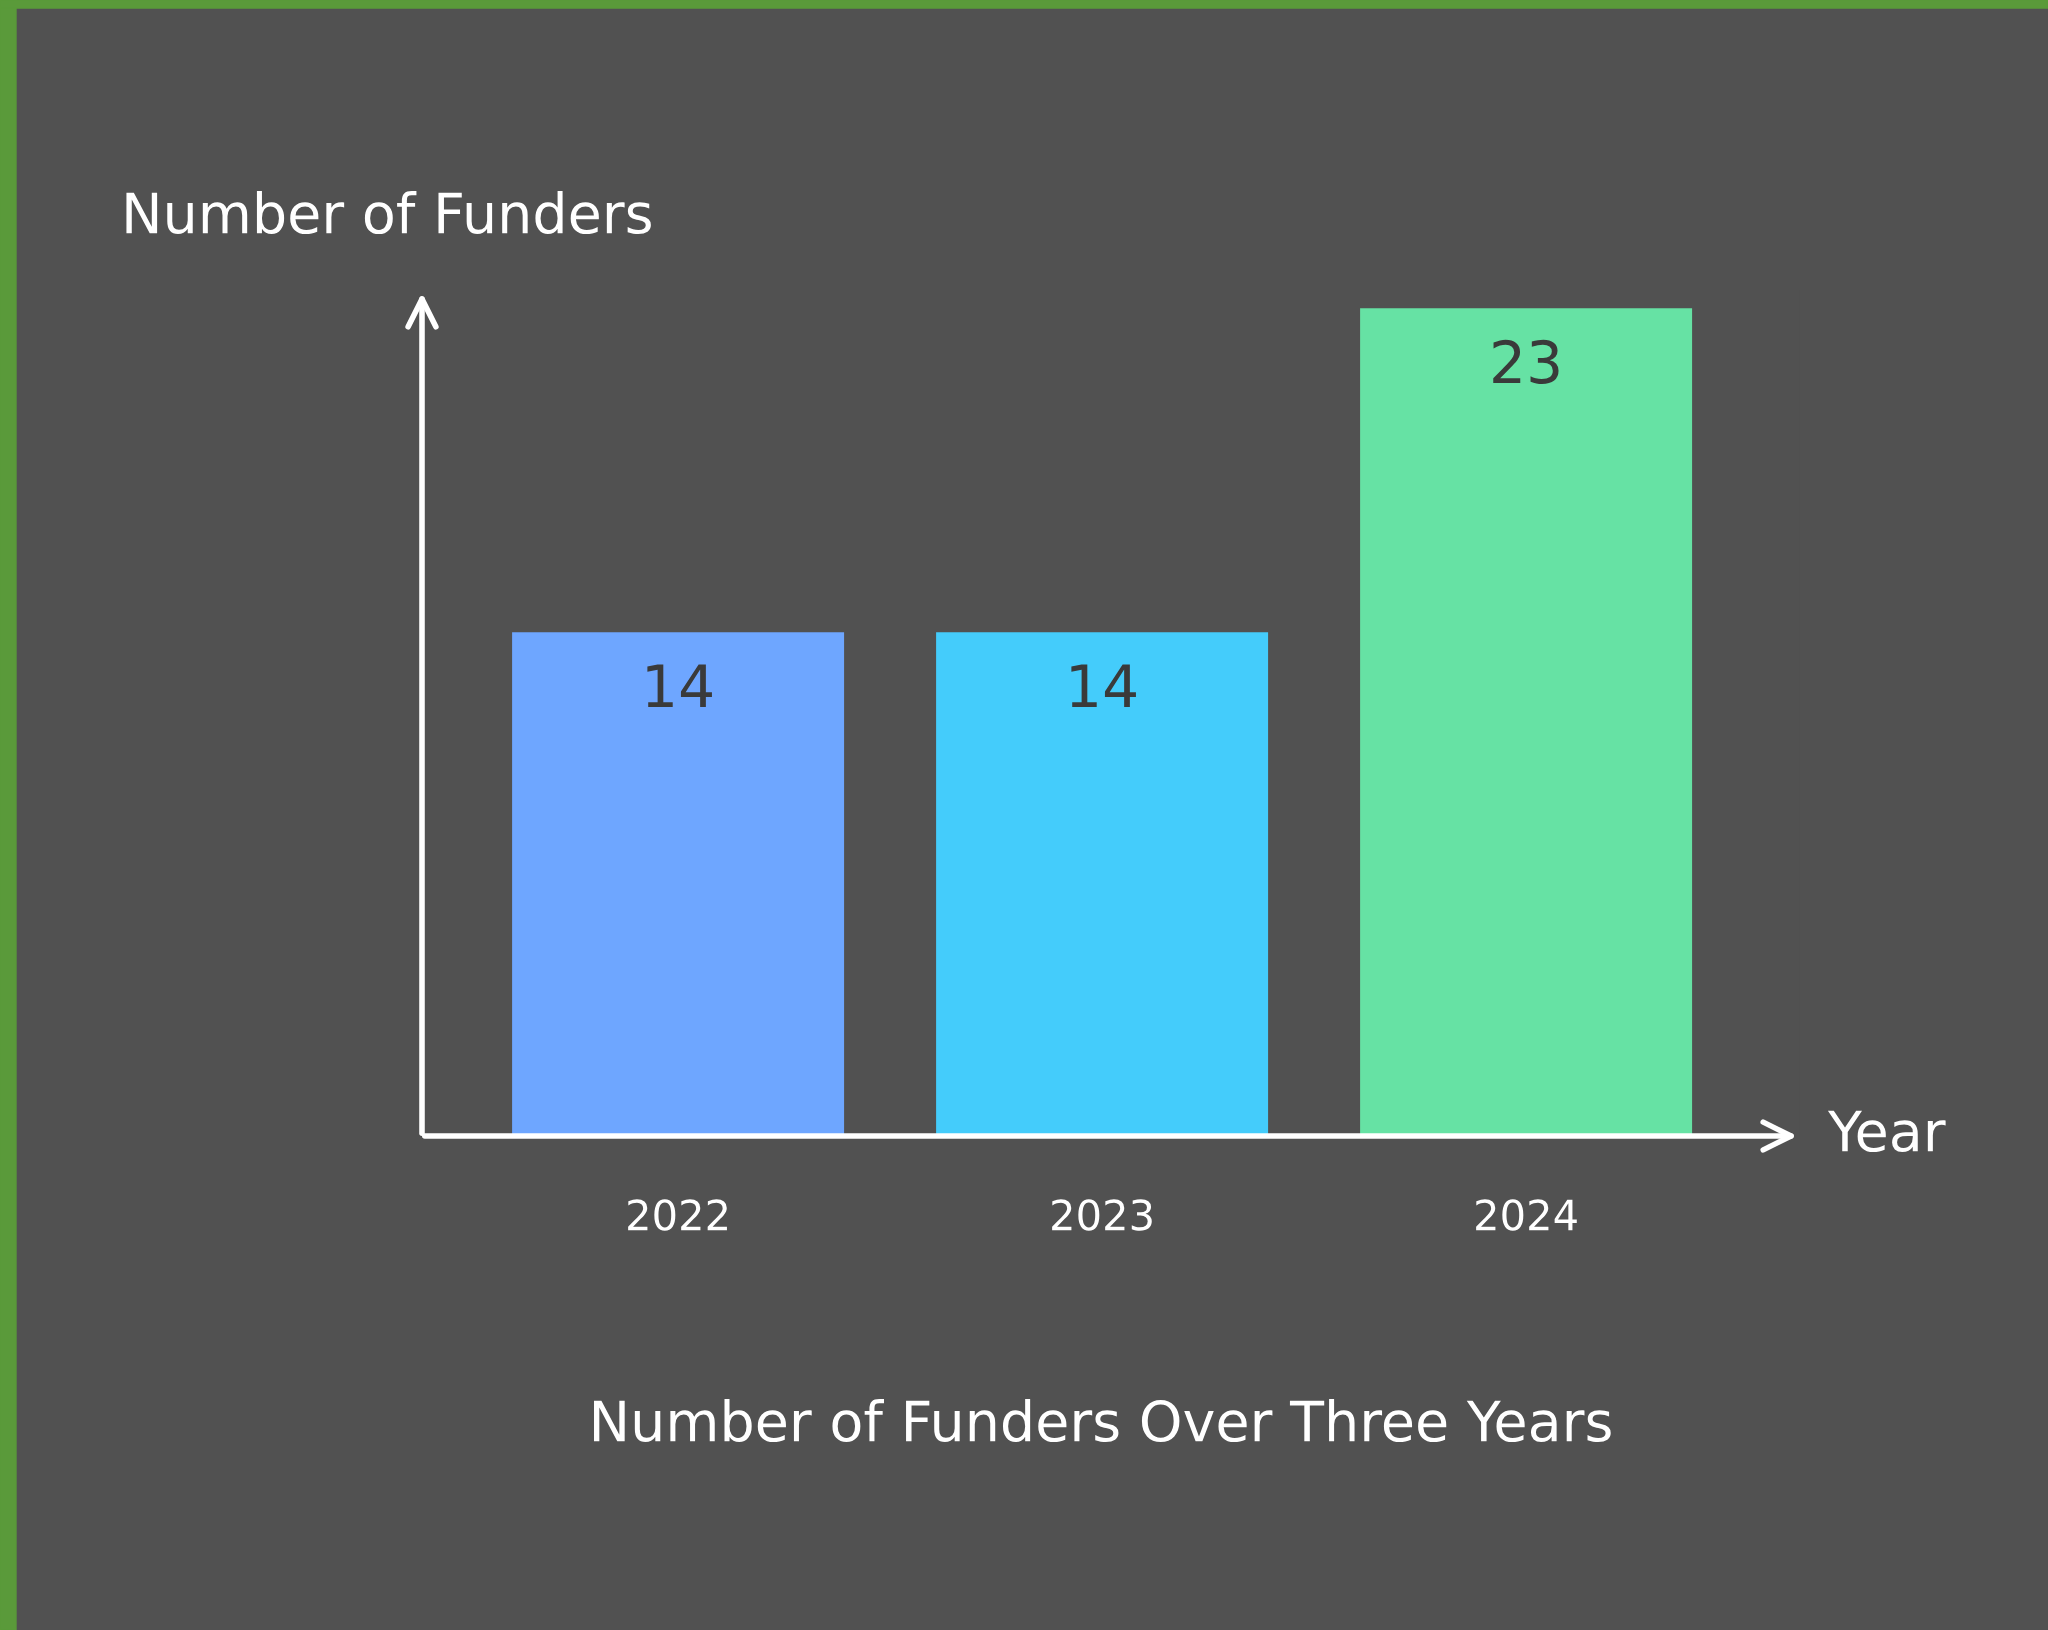 The width and height of the screenshot is (2048, 1630). What do you see at coordinates (1102, 1421) in the screenshot?
I see `text: Number of Funders Over Three Years` at bounding box center [1102, 1421].